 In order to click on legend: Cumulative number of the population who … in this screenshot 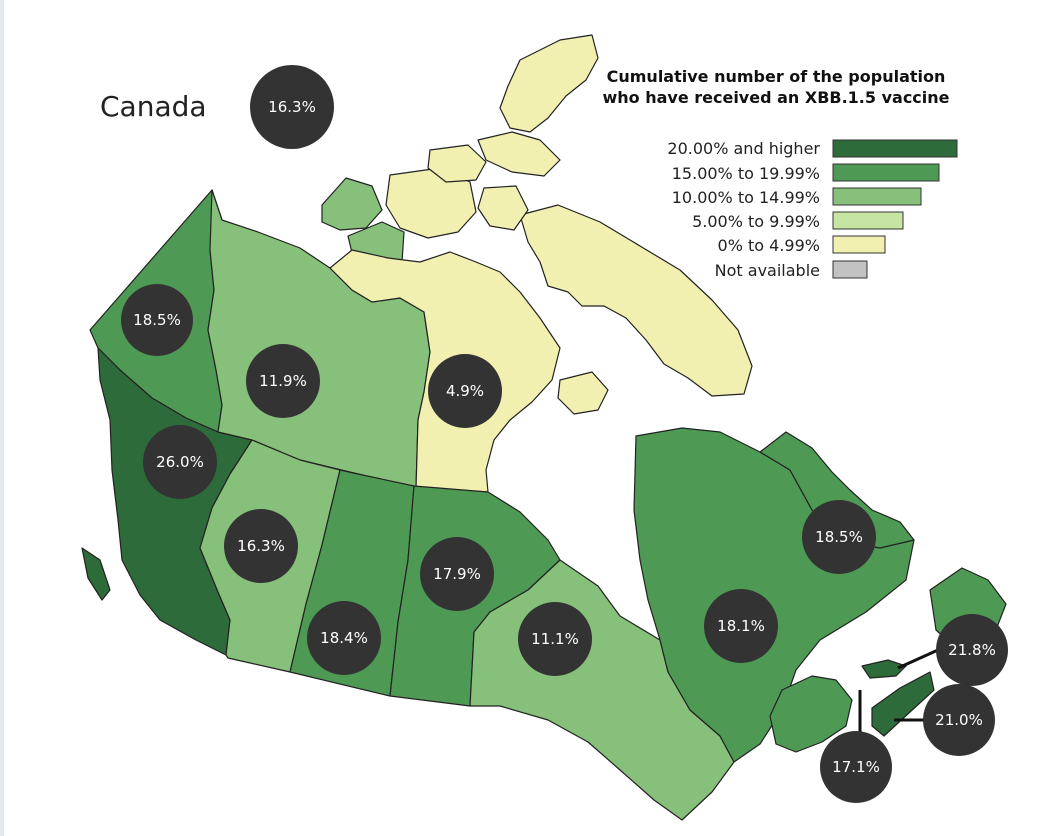, I will do `click(780, 173)`.